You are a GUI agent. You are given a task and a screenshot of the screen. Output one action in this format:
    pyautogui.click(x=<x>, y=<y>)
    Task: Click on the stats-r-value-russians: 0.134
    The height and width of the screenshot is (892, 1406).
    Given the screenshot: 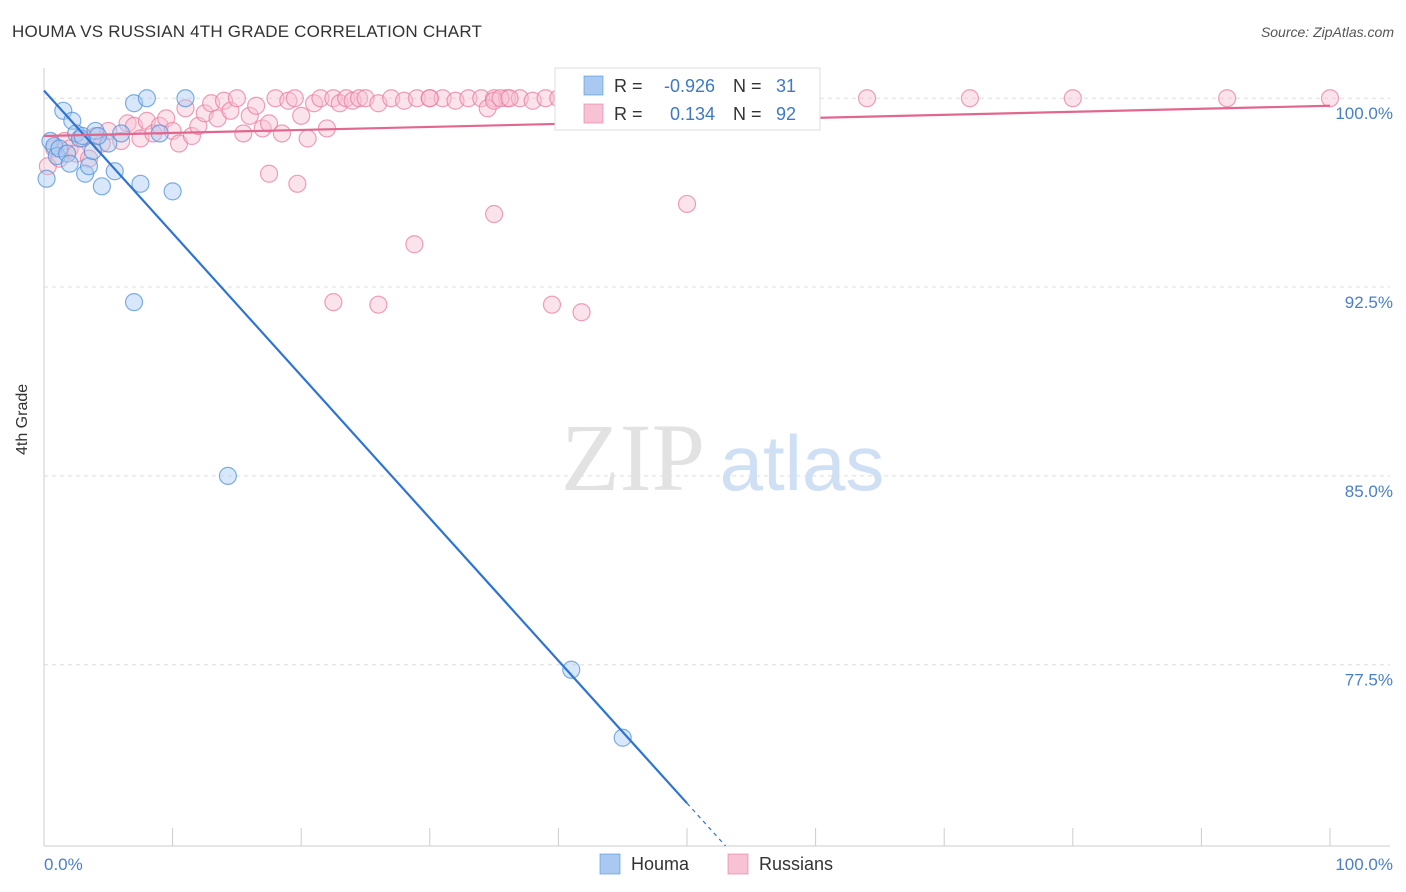 What is the action you would take?
    pyautogui.click(x=692, y=114)
    